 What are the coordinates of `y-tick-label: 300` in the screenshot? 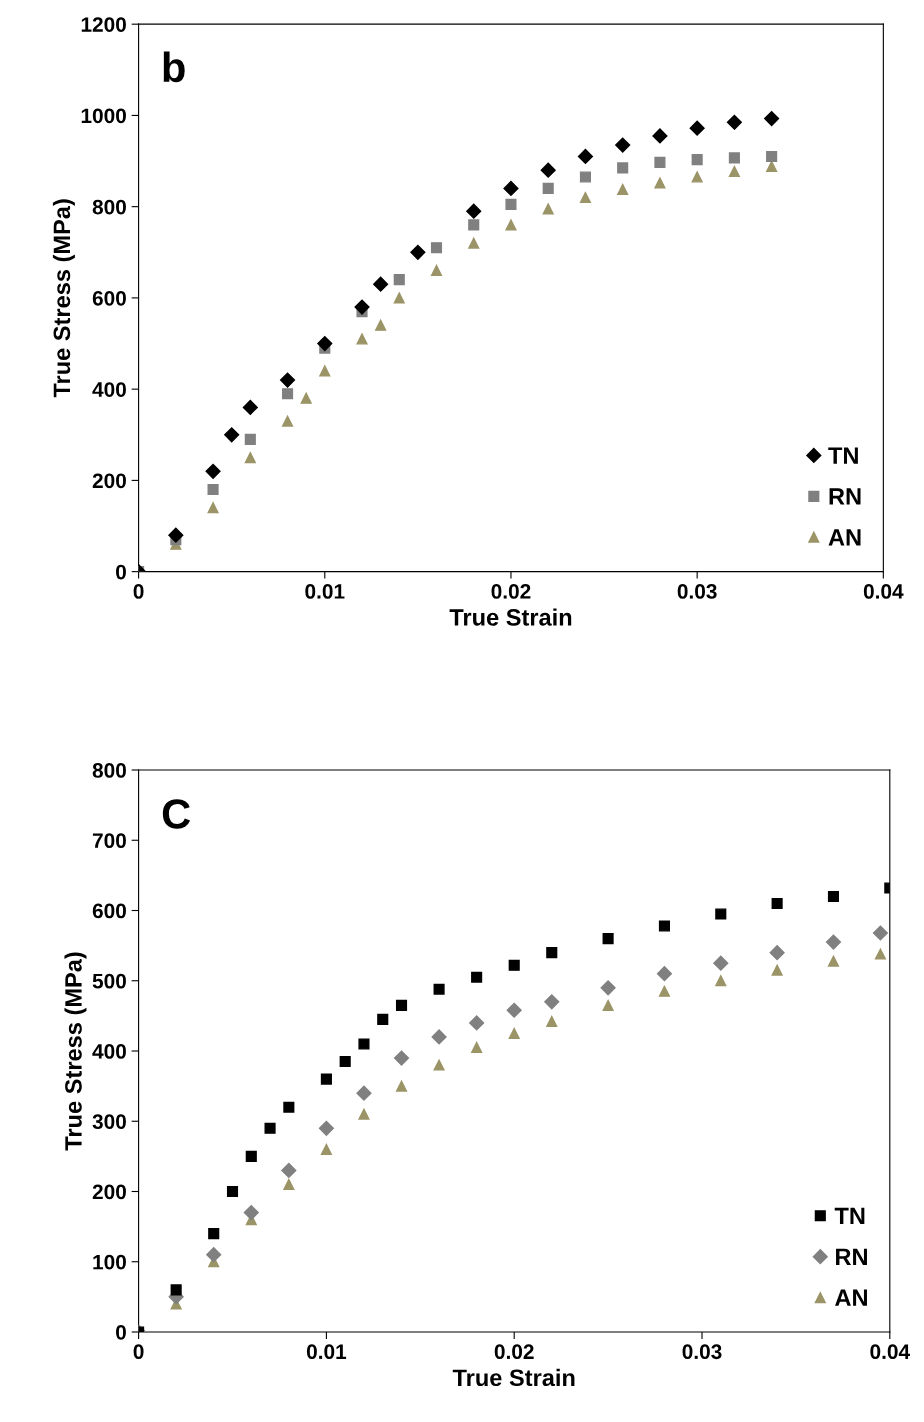 It's located at (109, 1122).